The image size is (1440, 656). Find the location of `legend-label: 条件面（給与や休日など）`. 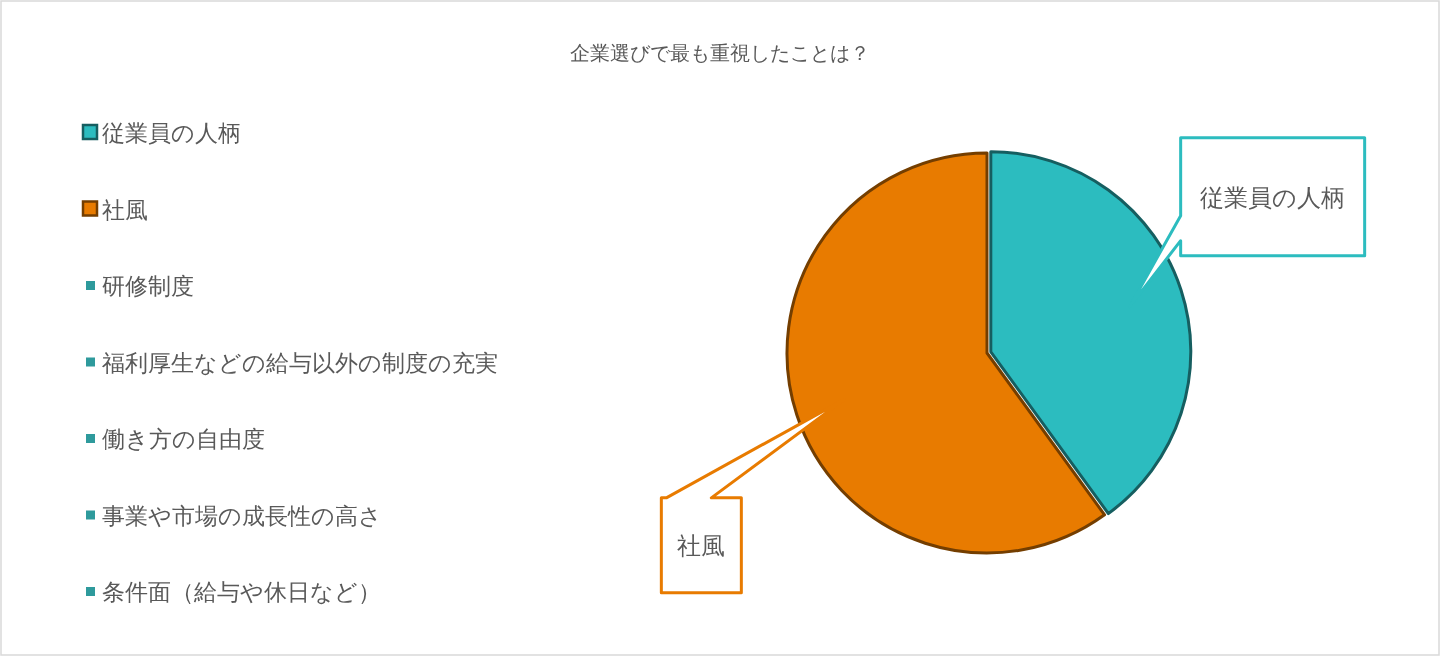

legend-label: 条件面（給与や休日など） is located at coordinates (241, 592).